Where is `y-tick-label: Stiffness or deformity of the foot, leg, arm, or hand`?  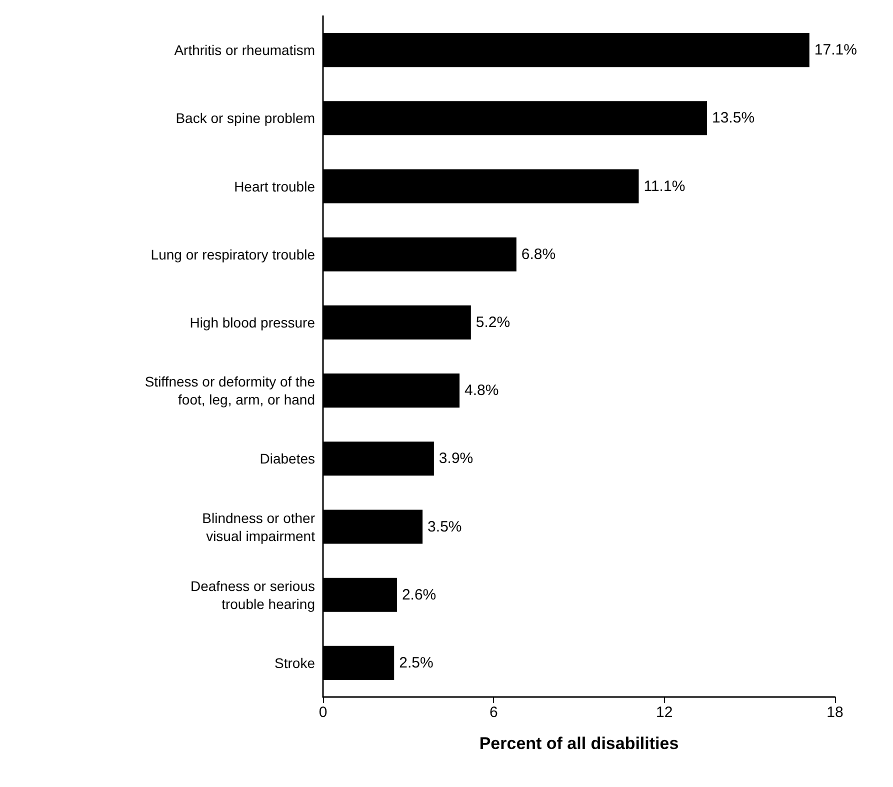 y-tick-label: Stiffness or deformity of the foot, leg, arm, or hand is located at coordinates (230, 391).